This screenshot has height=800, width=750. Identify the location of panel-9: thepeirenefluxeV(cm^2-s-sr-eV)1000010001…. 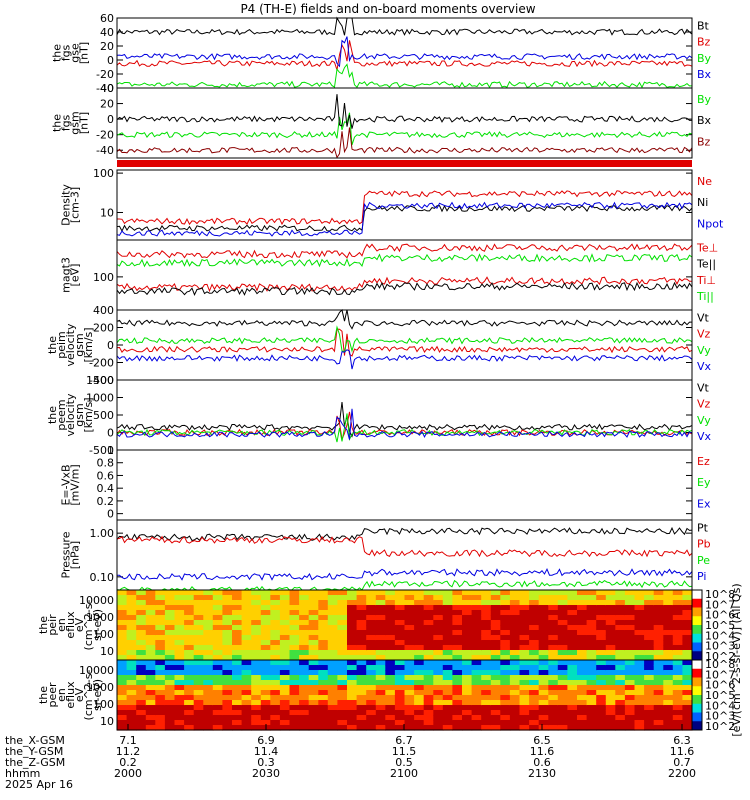
(386, 625).